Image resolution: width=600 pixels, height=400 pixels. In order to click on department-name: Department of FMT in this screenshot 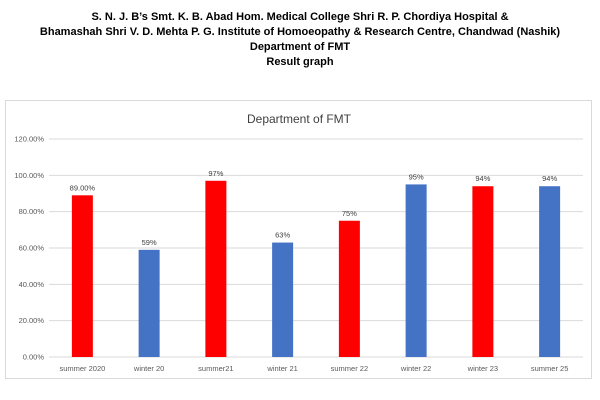, I will do `click(300, 47)`.